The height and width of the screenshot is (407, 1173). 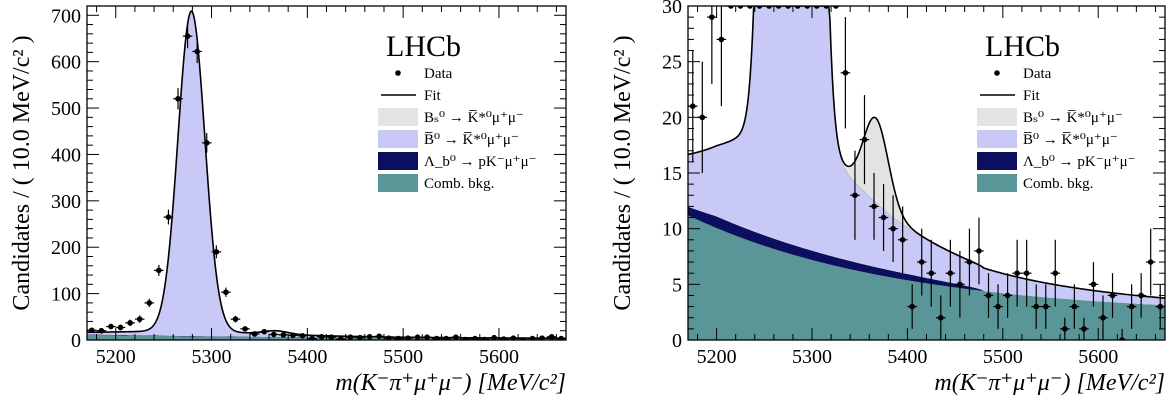 What do you see at coordinates (66, 155) in the screenshot?
I see `y-tick-label: 400` at bounding box center [66, 155].